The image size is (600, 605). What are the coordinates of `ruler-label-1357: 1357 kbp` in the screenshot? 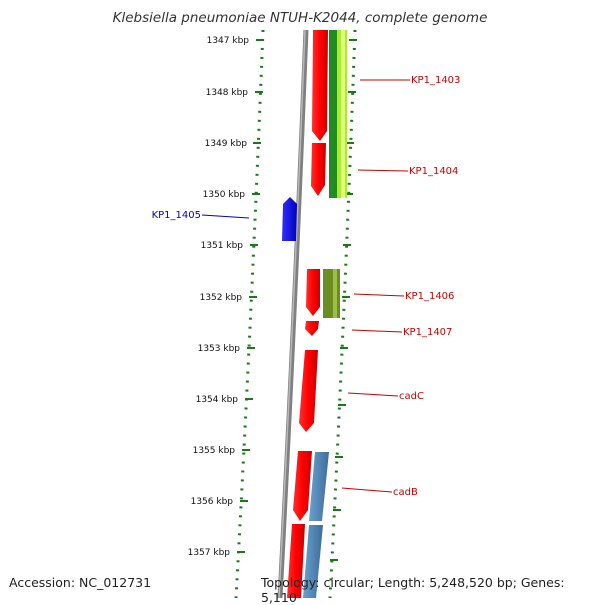 It's located at (209, 553).